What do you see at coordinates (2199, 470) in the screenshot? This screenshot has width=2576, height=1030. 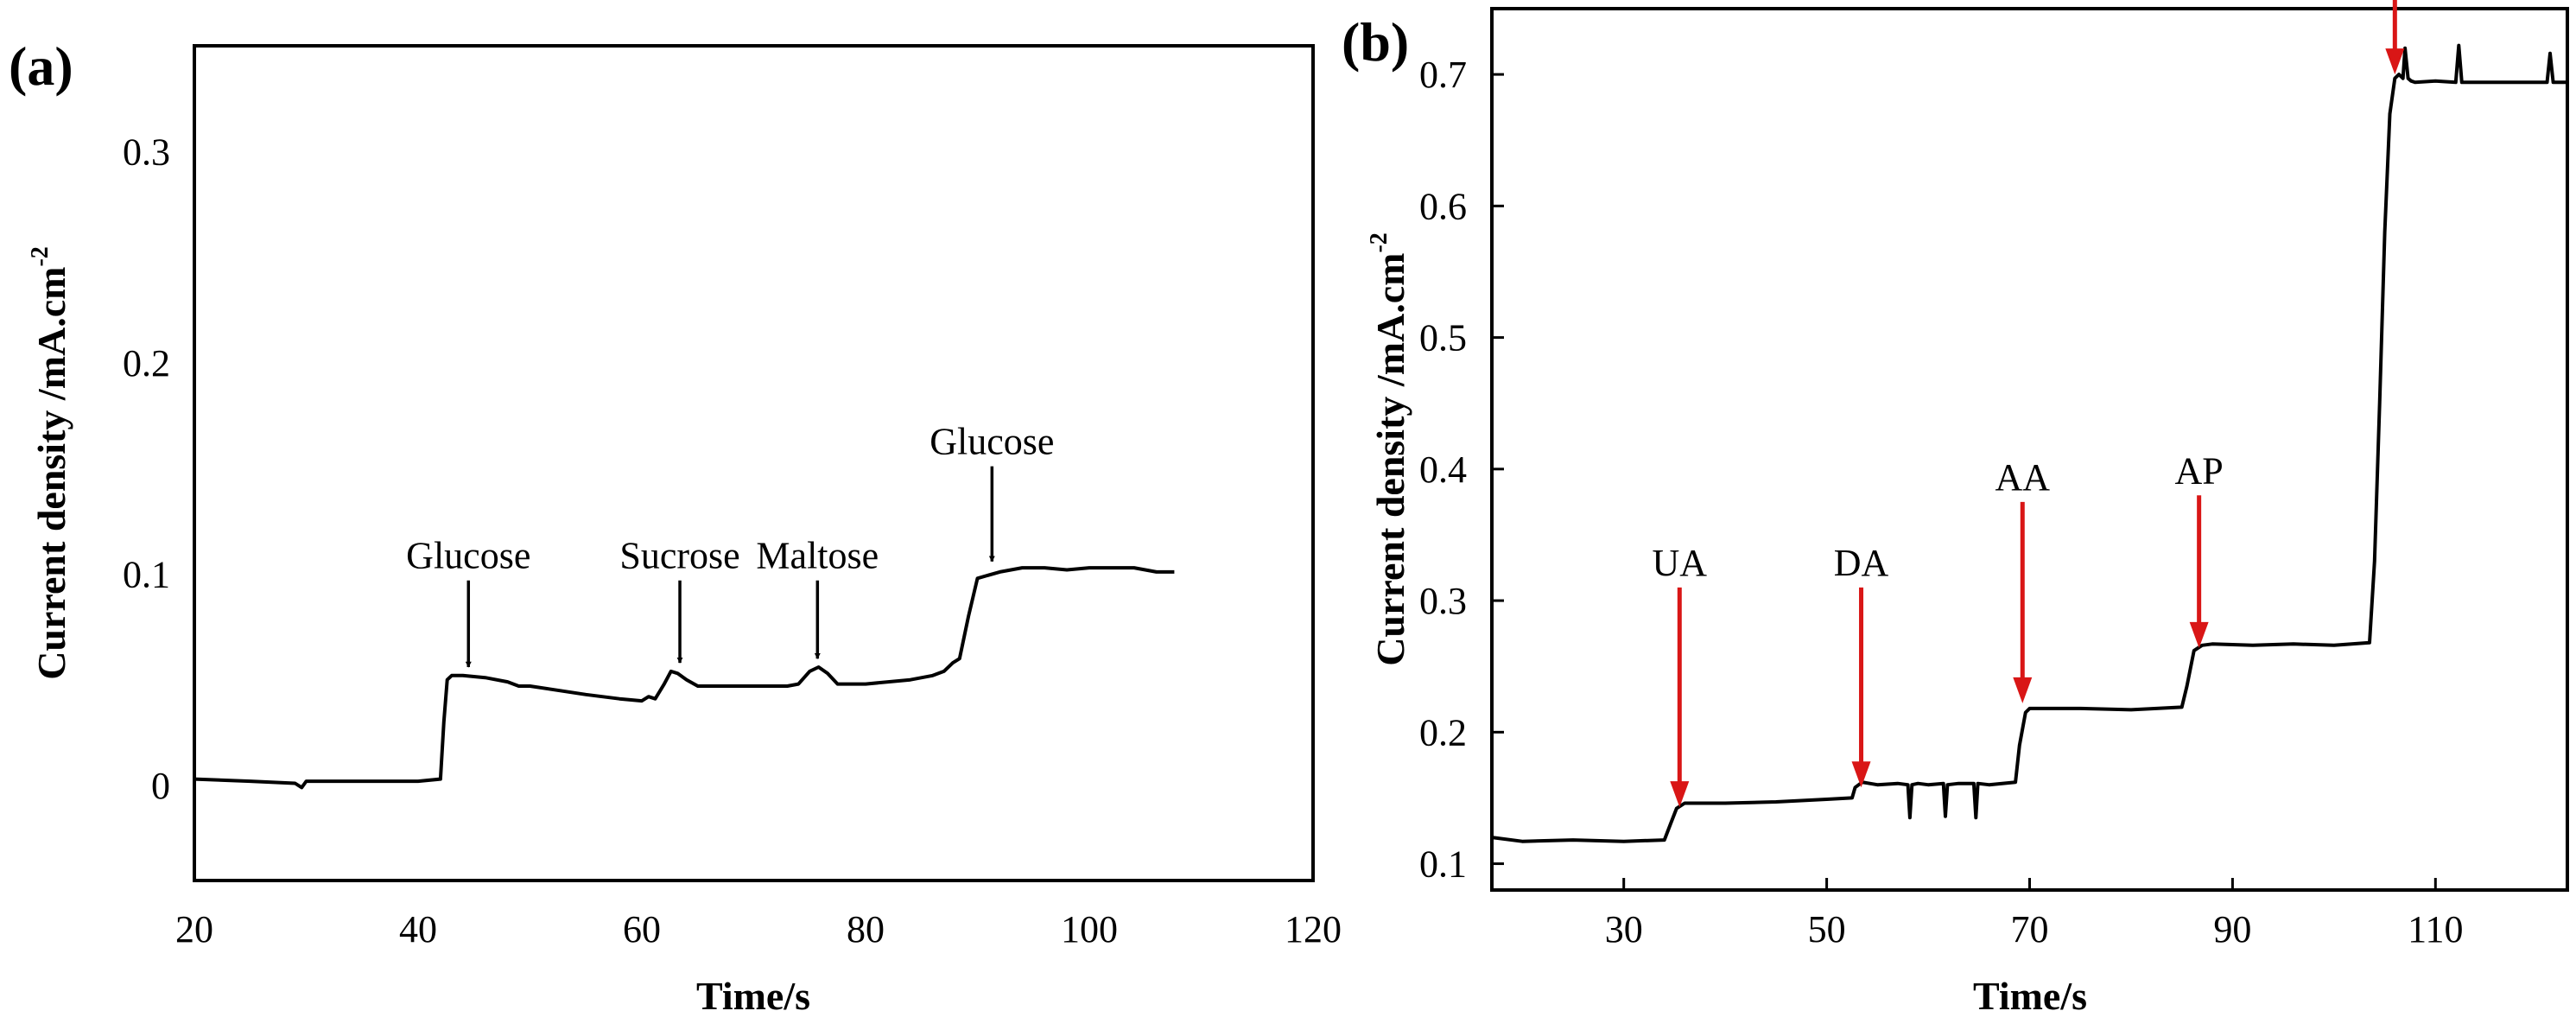 I see `annotation-label: AP` at bounding box center [2199, 470].